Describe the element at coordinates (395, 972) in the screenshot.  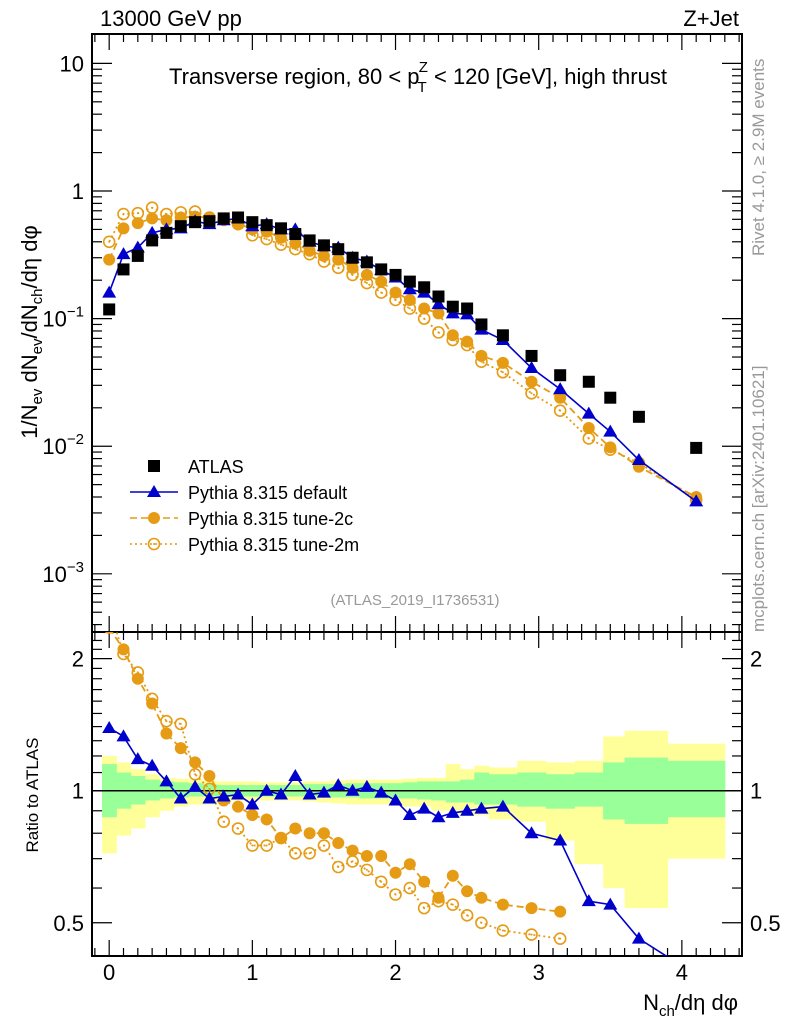
I see `x-tick-labels: 0 1 2 3 4` at that location.